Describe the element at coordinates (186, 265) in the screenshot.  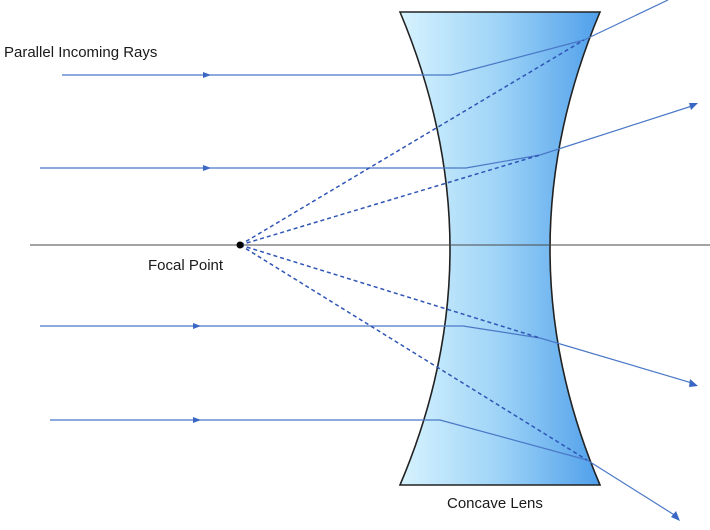
I see `focal-point-label: Focal Point` at that location.